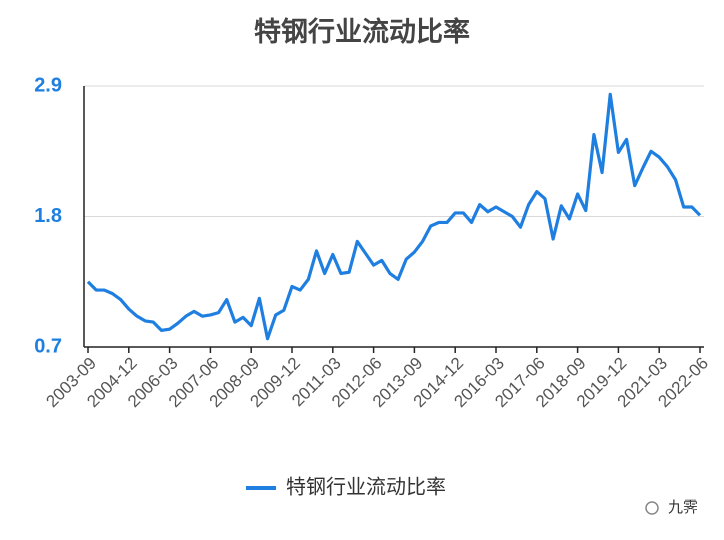  What do you see at coordinates (362, 31) in the screenshot?
I see `chart-title: 特钢行业流动比率` at bounding box center [362, 31].